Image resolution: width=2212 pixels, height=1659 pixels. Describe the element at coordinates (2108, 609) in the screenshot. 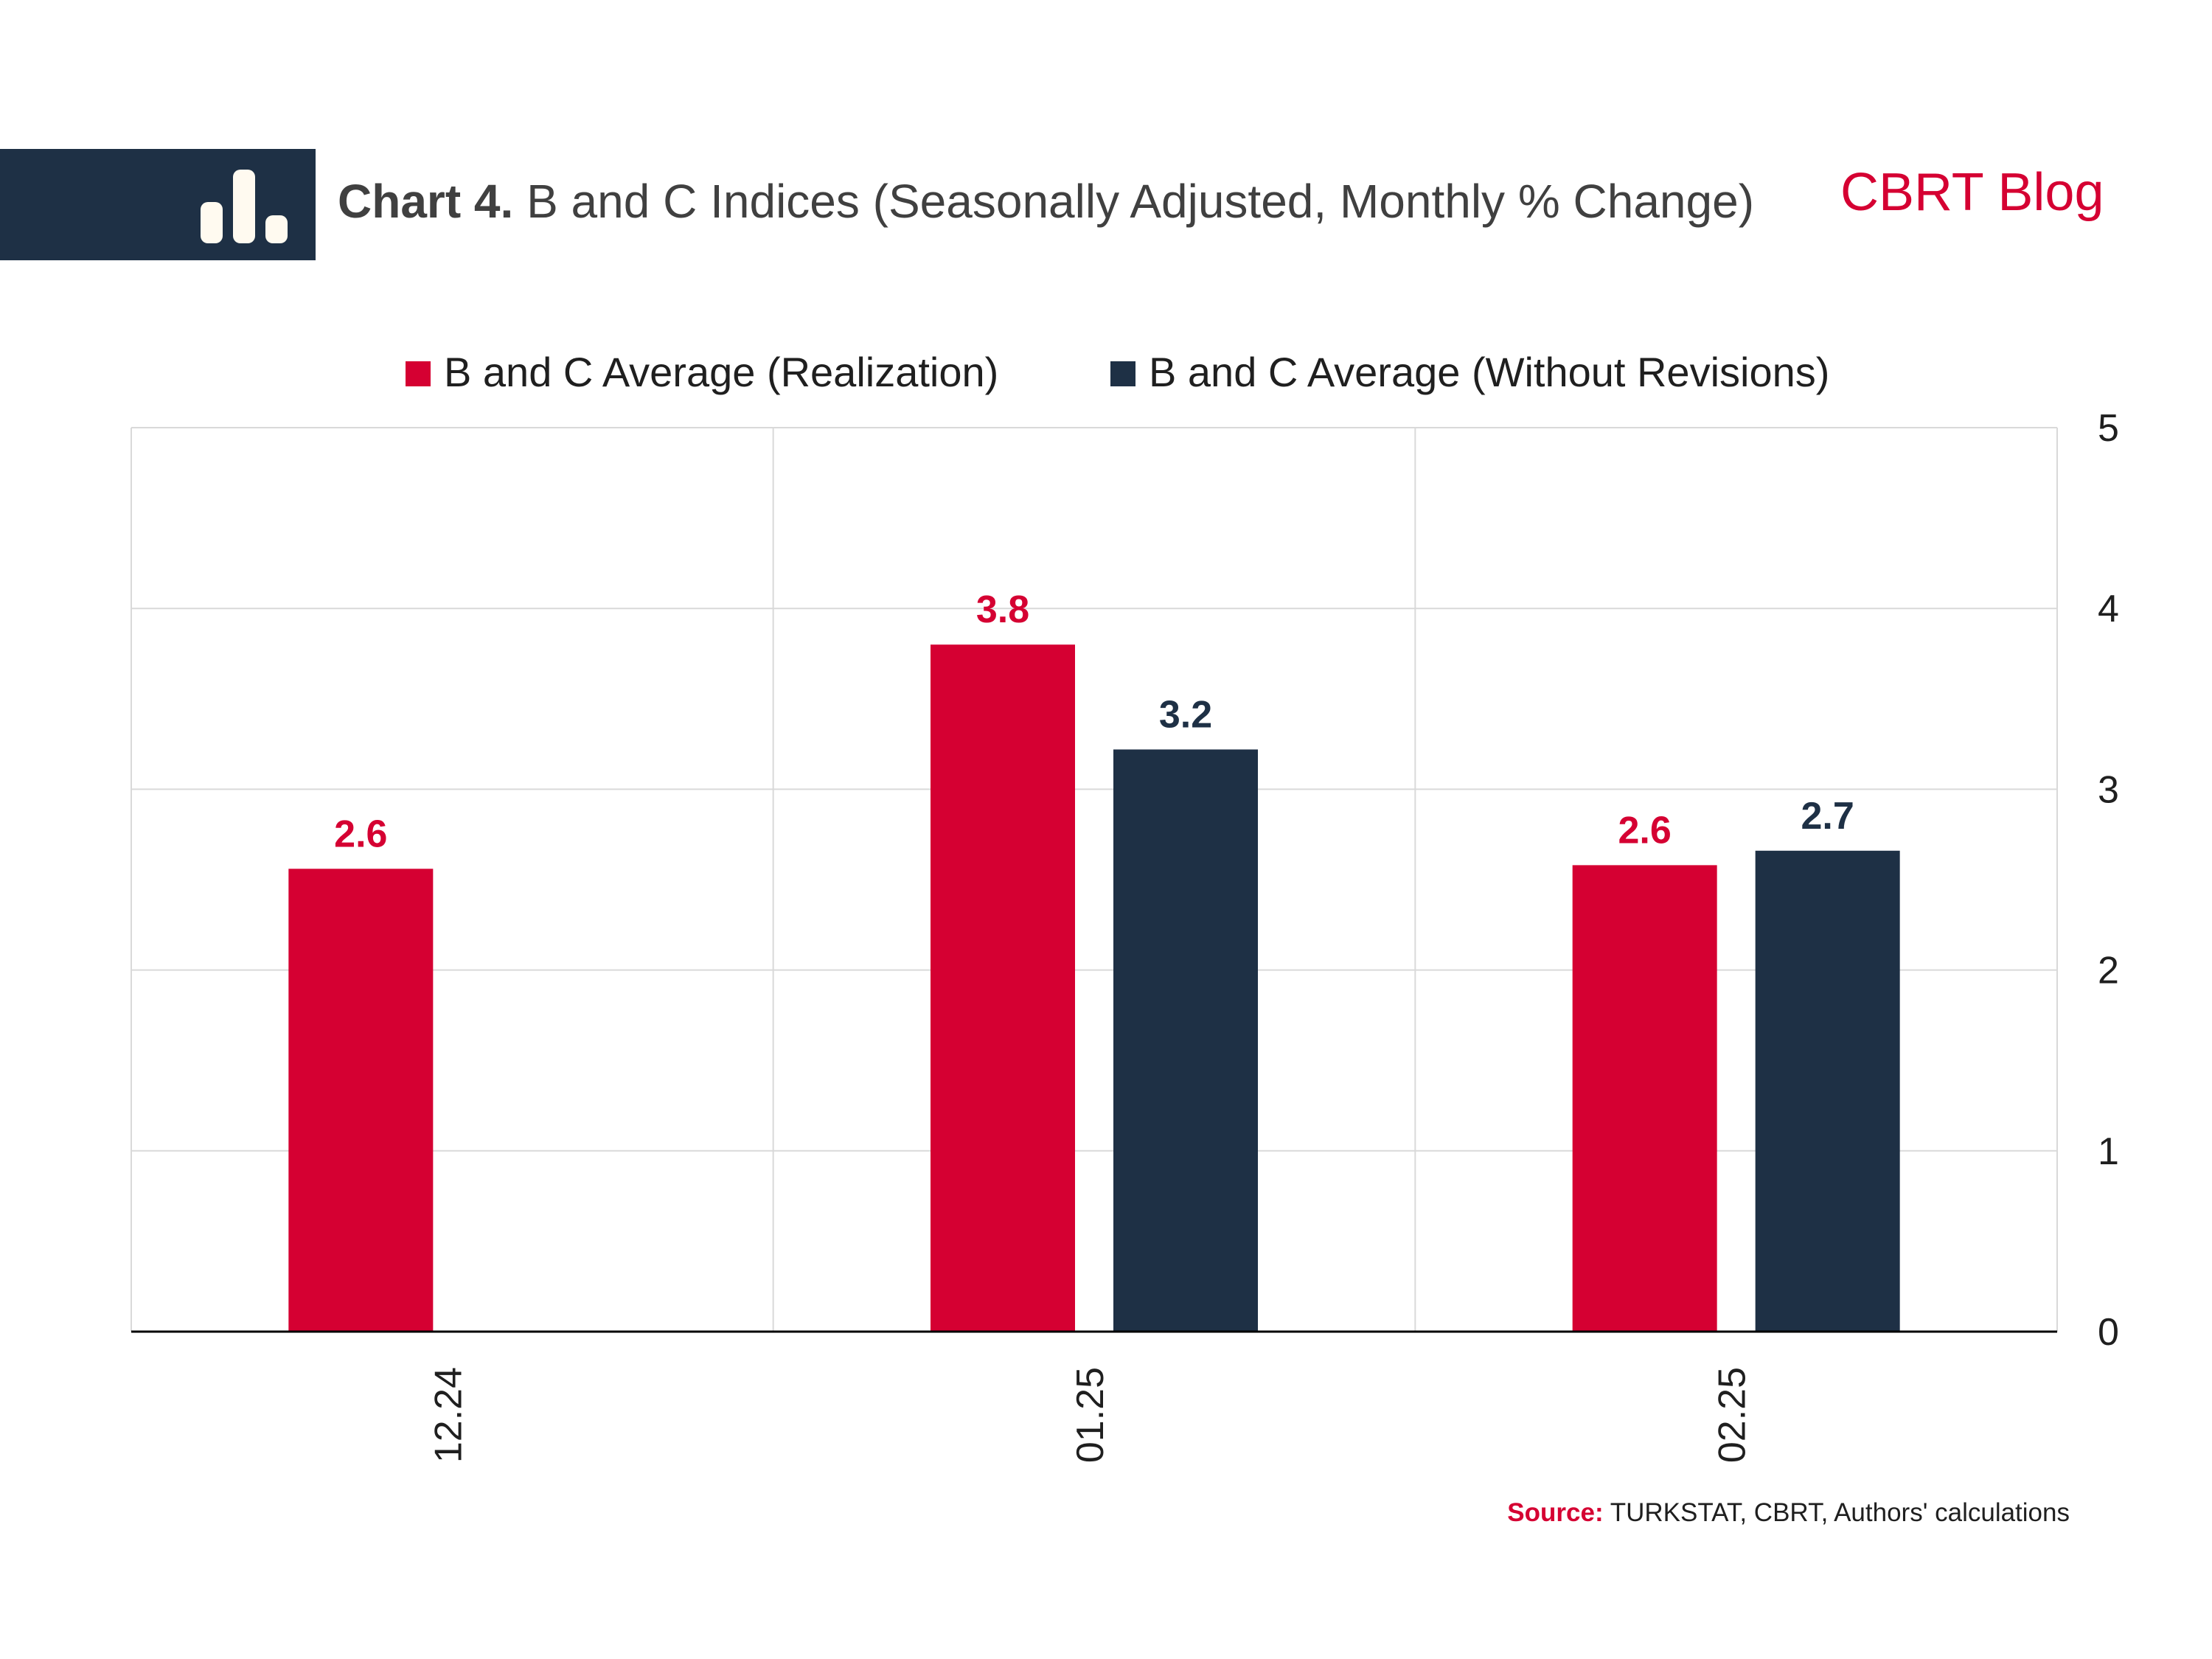

I see `y-tick-label-4: 4` at that location.